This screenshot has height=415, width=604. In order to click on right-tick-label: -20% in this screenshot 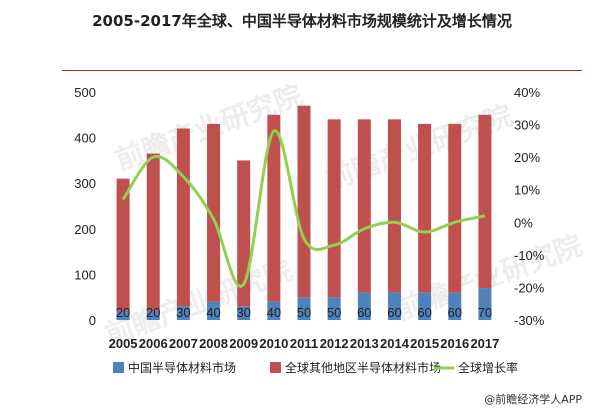, I will do `click(529, 287)`.